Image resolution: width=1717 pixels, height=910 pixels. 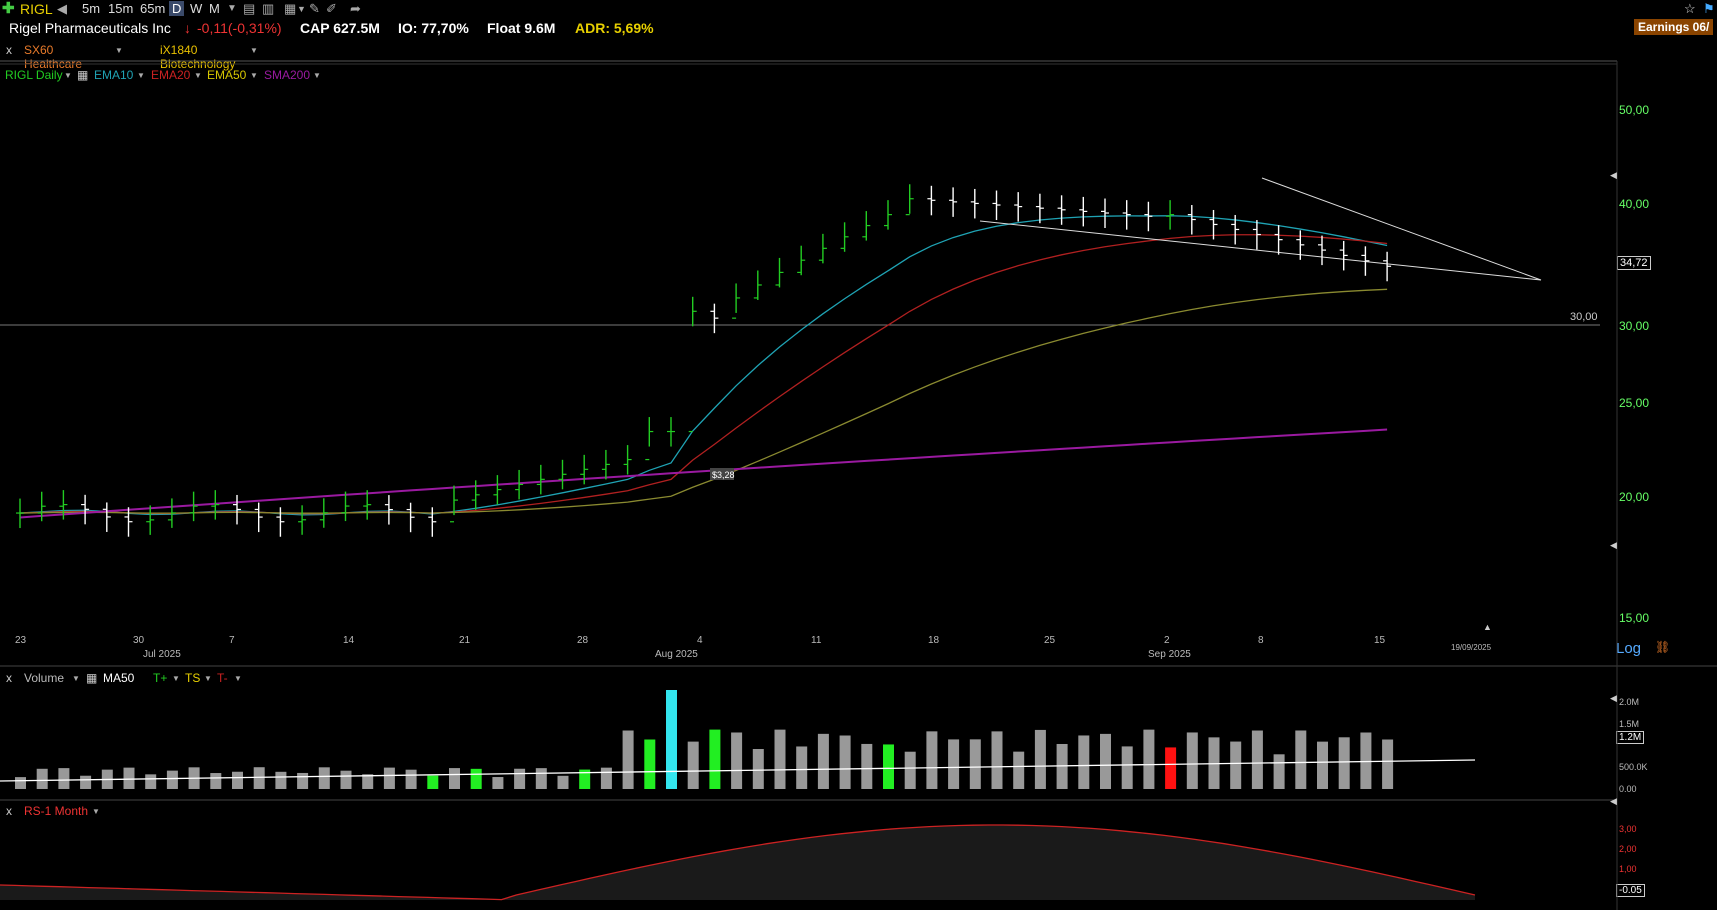 I want to click on ema50-dropdown-icon: ▼, so click(x=254, y=75).